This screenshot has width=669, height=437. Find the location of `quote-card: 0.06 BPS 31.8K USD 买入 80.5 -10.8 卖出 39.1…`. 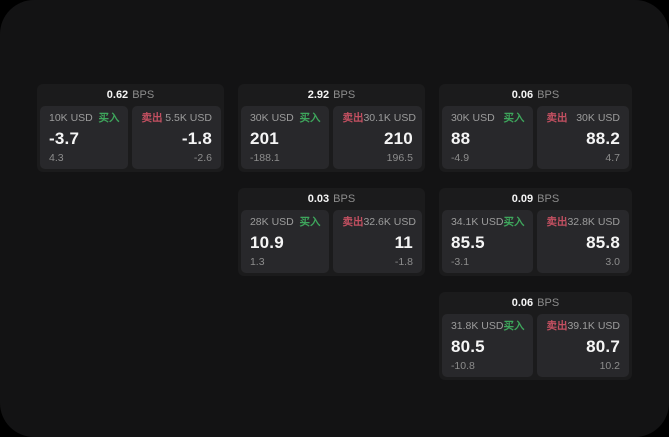

quote-card: 0.06 BPS 31.8K USD 买入 80.5 -10.8 卖出 39.1… is located at coordinates (535, 336).